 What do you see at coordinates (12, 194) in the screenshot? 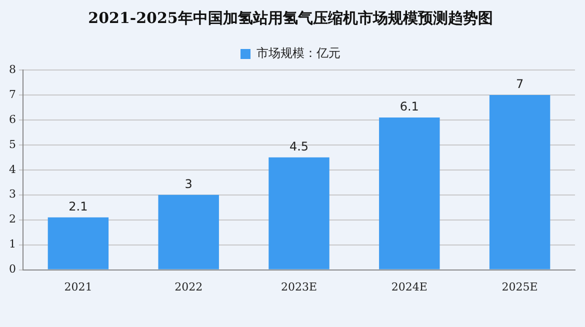
I see `y-tick-label: 3` at bounding box center [12, 194].